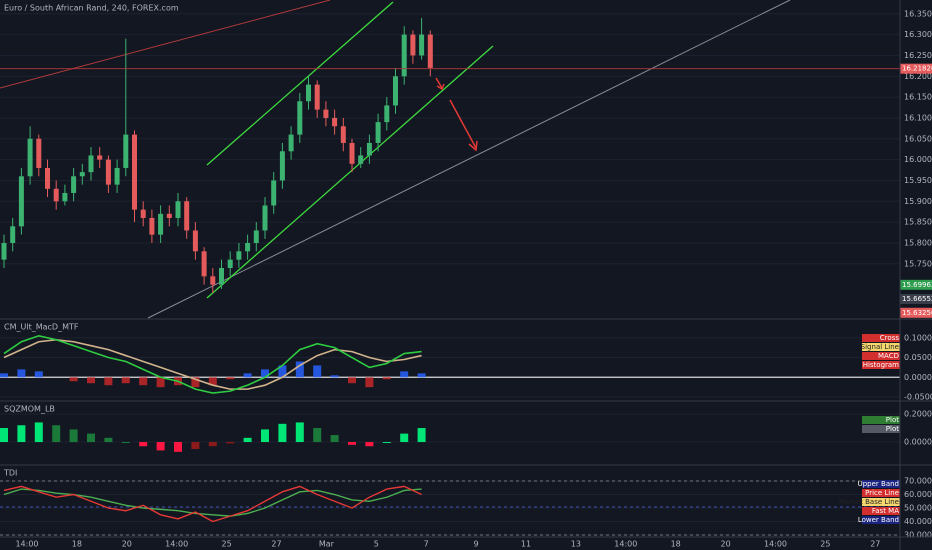  Describe the element at coordinates (918, 442) in the screenshot. I see `y-tick-label: 0.0000` at that location.